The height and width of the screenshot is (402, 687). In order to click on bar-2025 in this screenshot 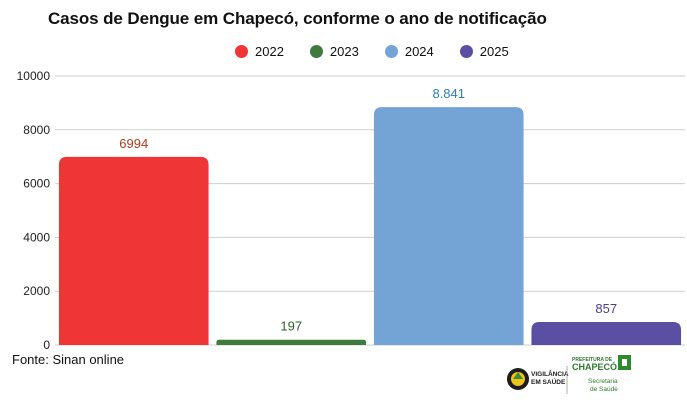, I will do `click(606, 333)`.